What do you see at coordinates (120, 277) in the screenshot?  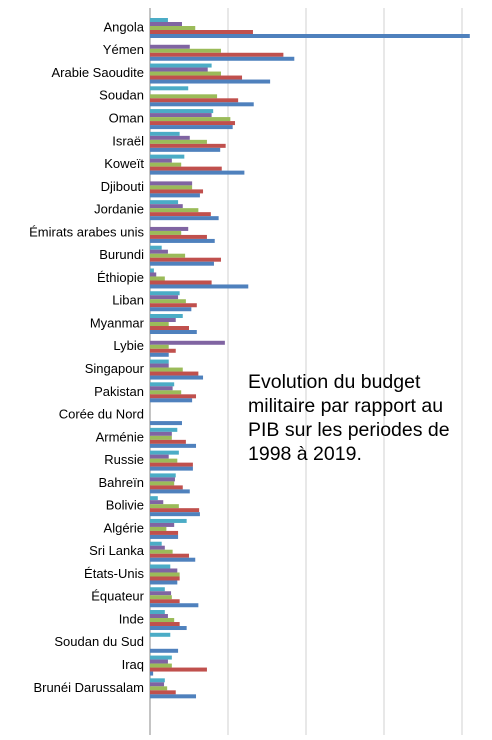 I see `y-tick-label: Éthiopie` at bounding box center [120, 277].